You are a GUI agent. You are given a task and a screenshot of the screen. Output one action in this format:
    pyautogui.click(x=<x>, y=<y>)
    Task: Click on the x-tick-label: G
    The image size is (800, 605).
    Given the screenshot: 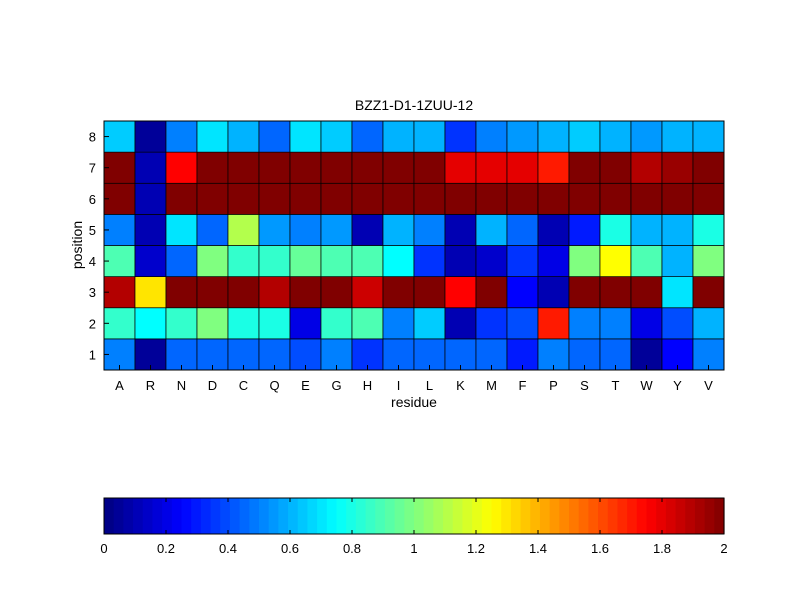 What is the action you would take?
    pyautogui.click(x=336, y=385)
    